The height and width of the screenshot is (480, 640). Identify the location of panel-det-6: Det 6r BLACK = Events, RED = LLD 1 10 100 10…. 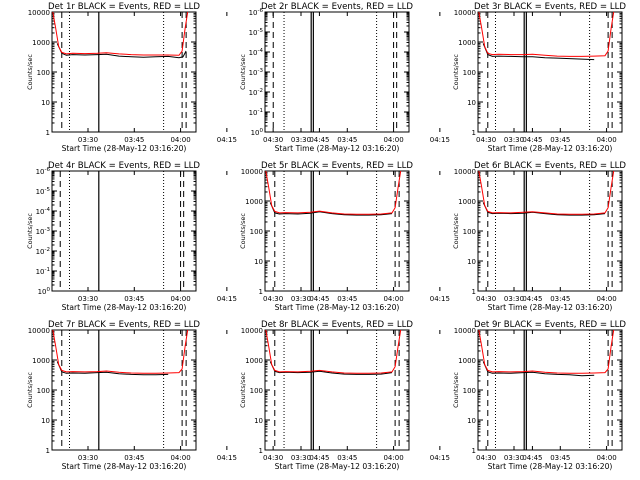
(539, 236).